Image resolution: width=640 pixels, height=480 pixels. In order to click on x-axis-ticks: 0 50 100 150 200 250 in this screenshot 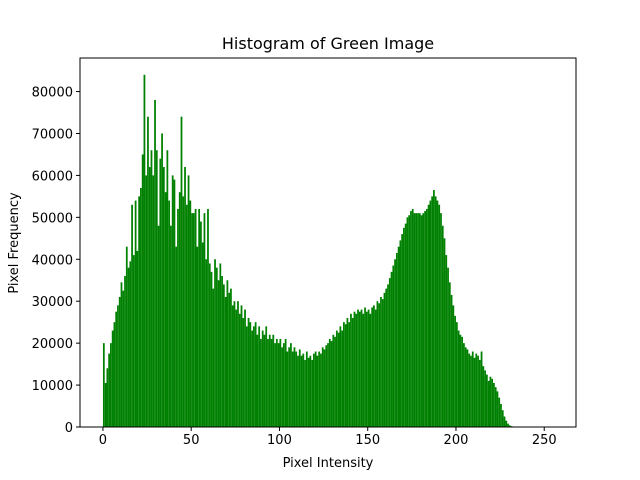, I will do `click(328, 437)`.